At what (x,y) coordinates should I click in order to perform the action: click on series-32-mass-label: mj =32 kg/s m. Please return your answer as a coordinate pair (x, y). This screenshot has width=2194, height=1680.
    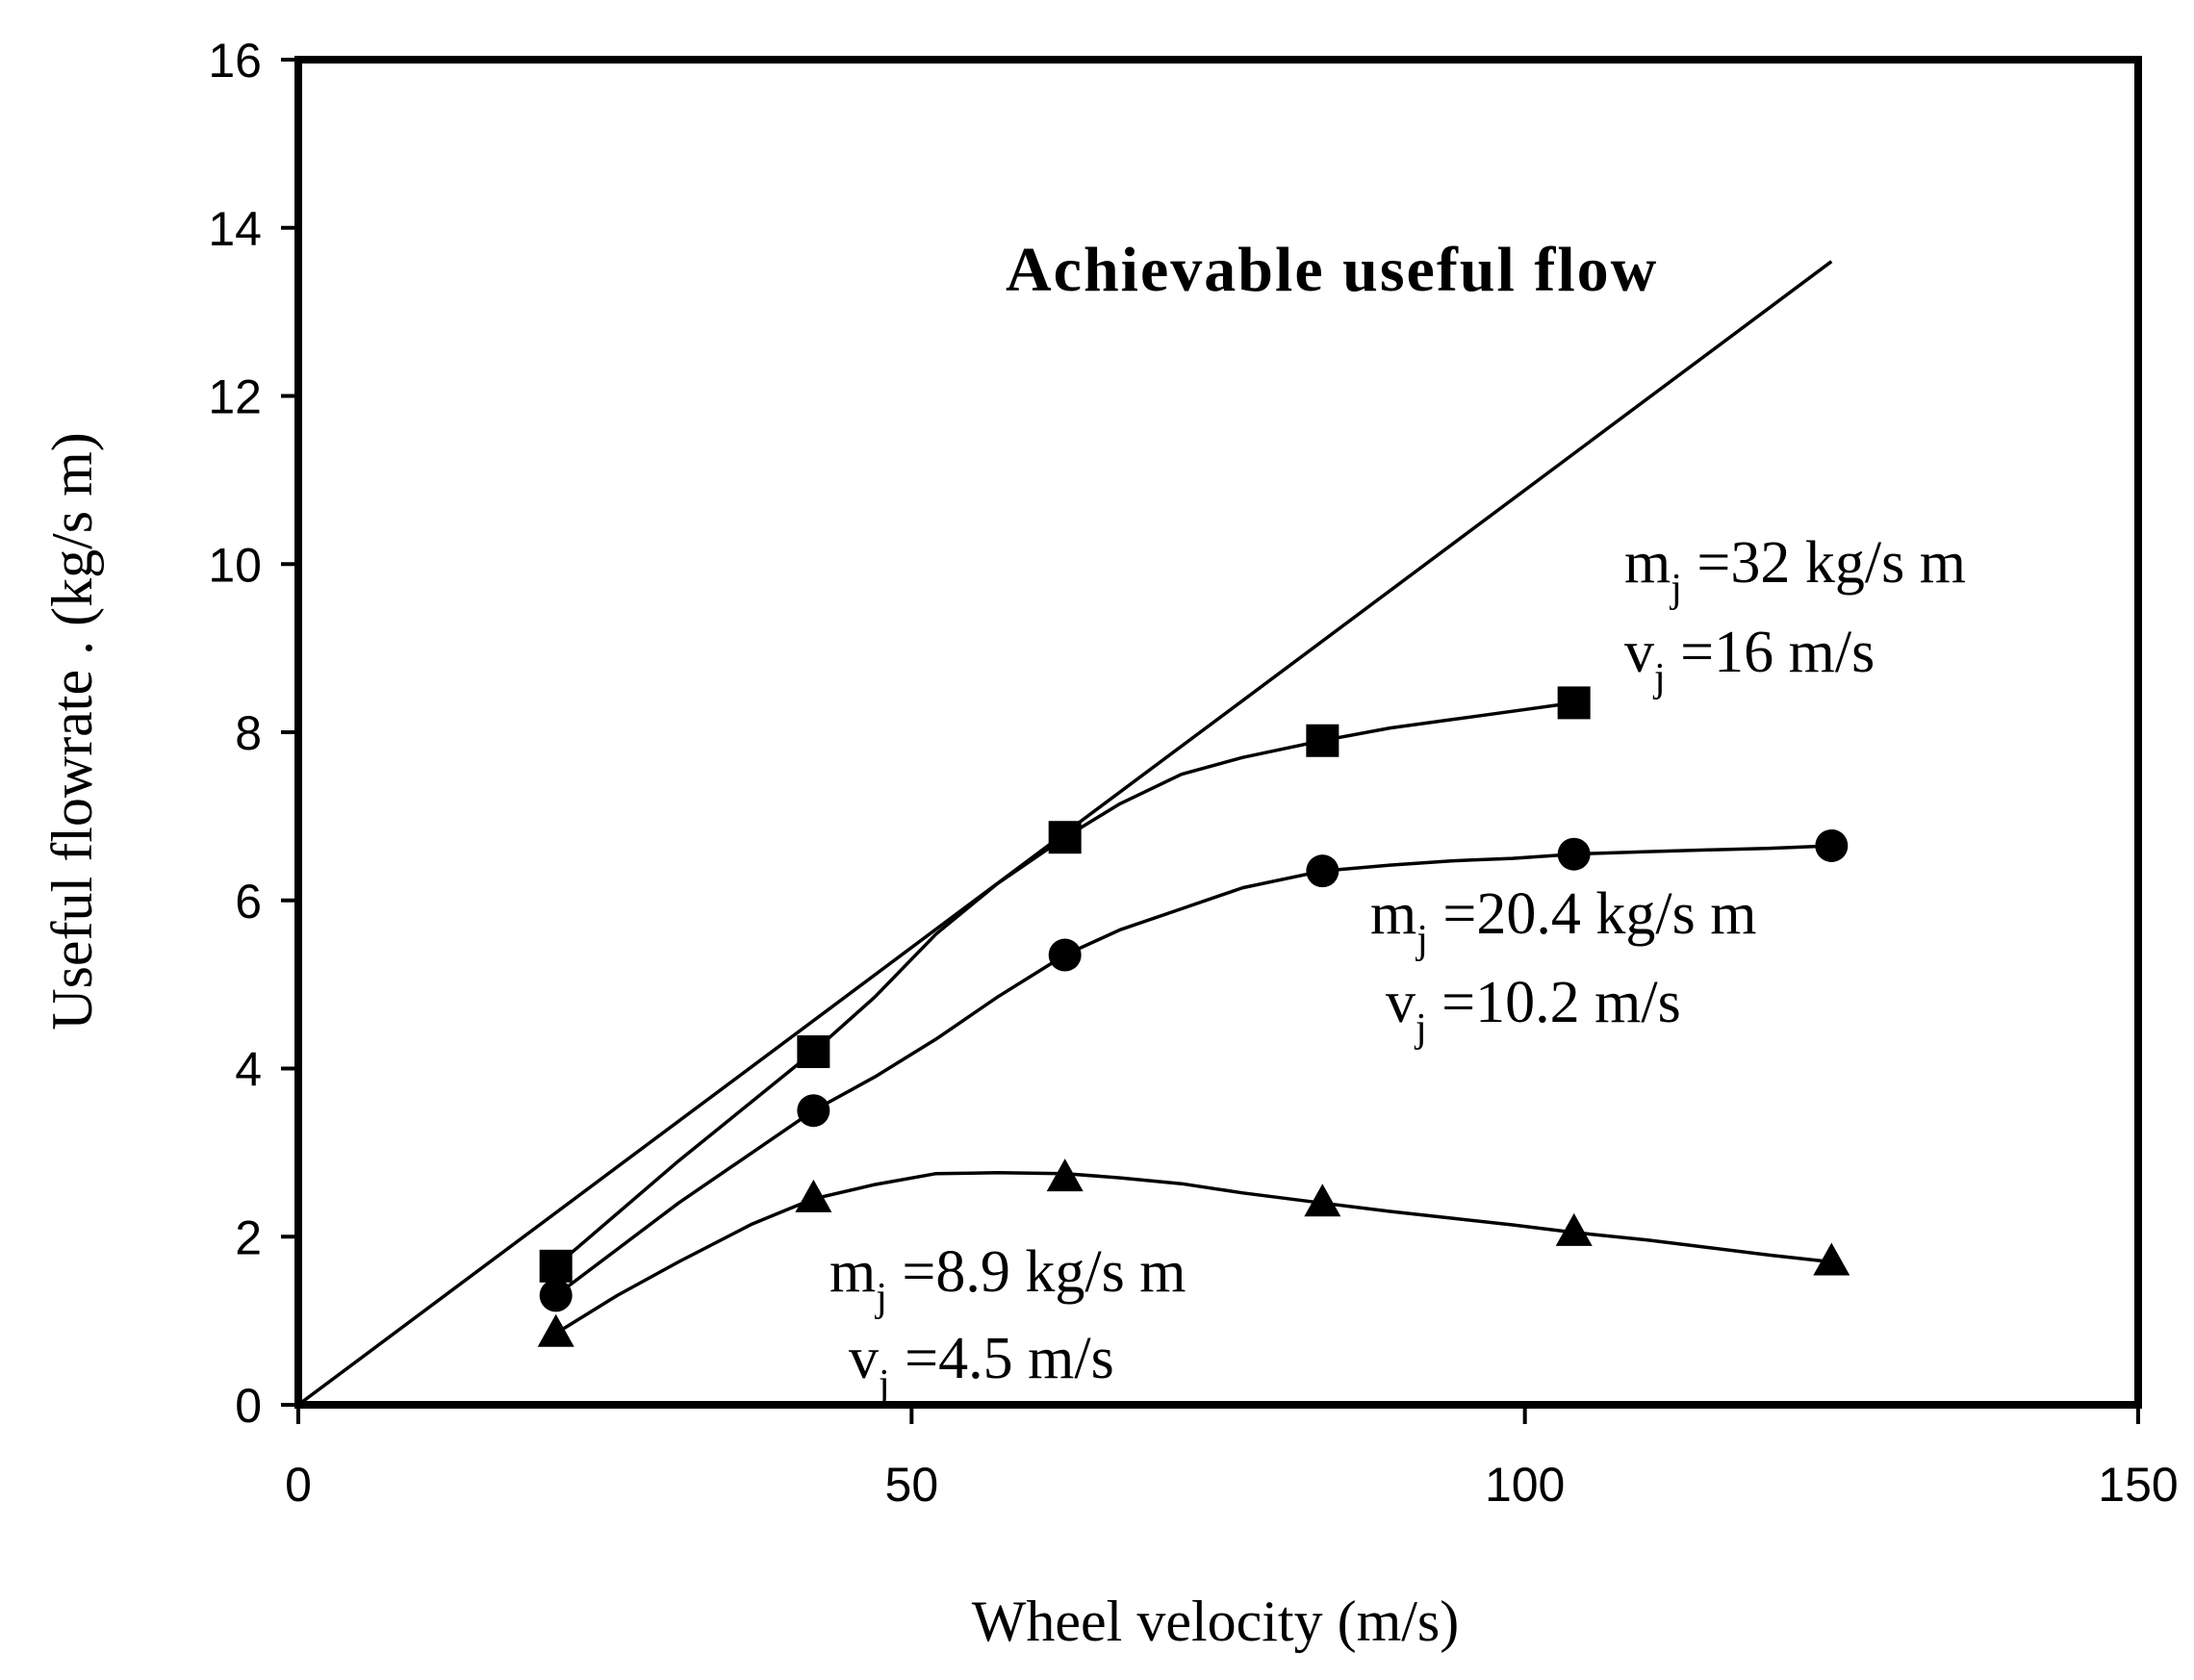
    Looking at the image, I should click on (1795, 570).